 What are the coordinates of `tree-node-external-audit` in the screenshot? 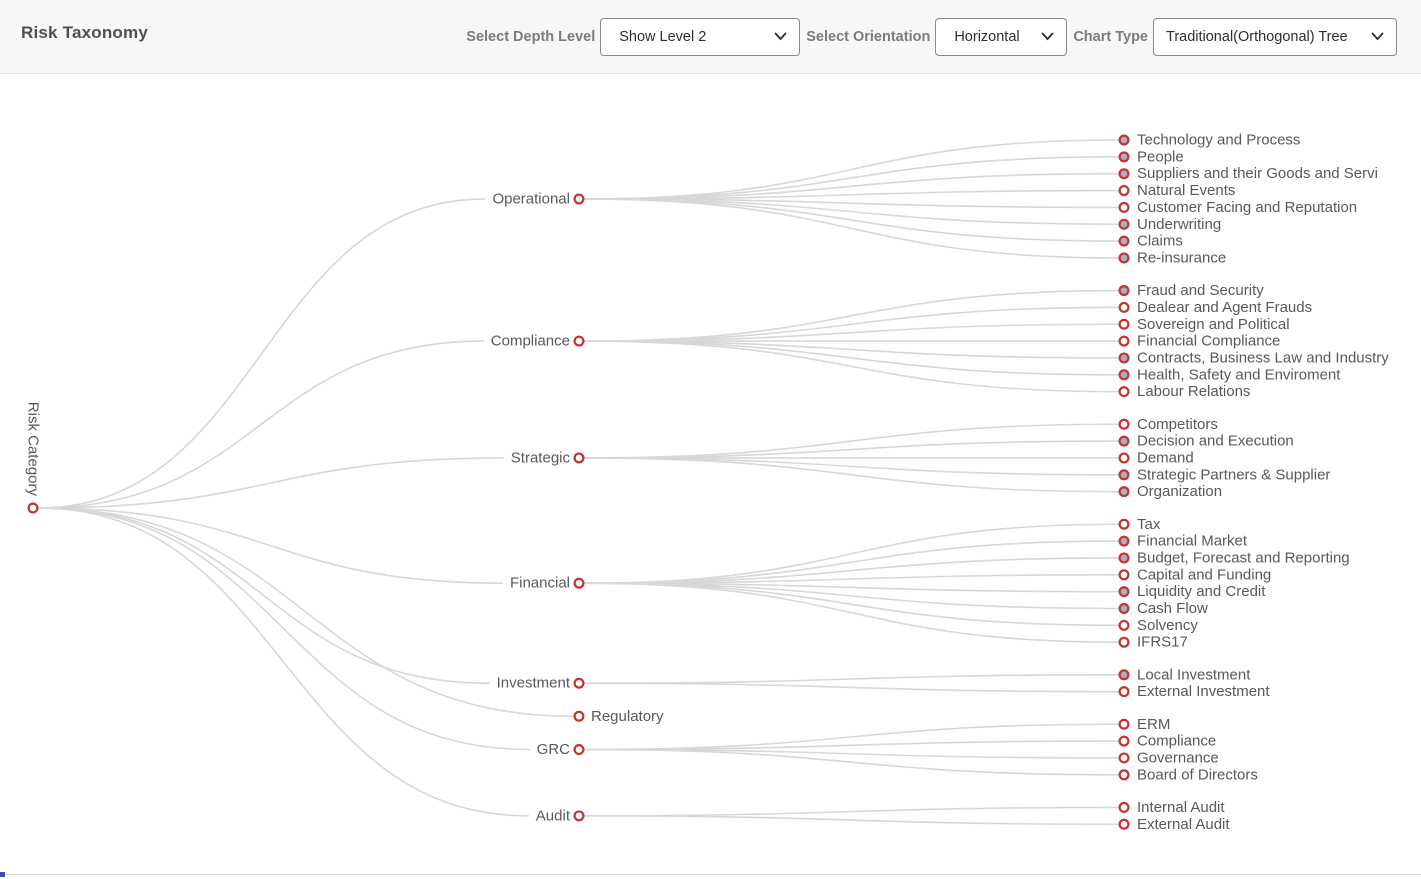 It's located at (1124, 824).